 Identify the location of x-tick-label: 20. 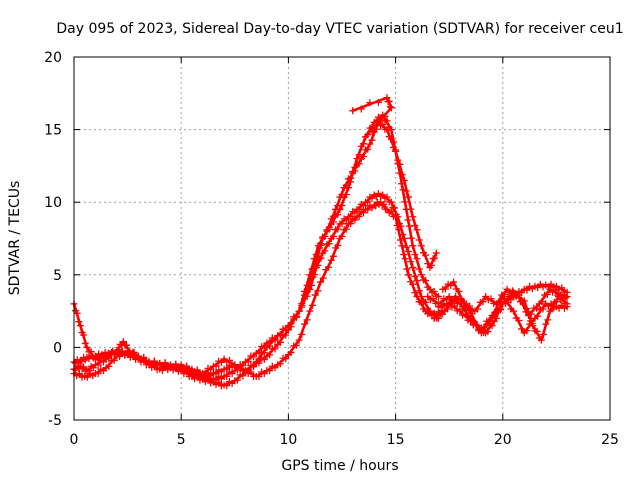
(503, 440).